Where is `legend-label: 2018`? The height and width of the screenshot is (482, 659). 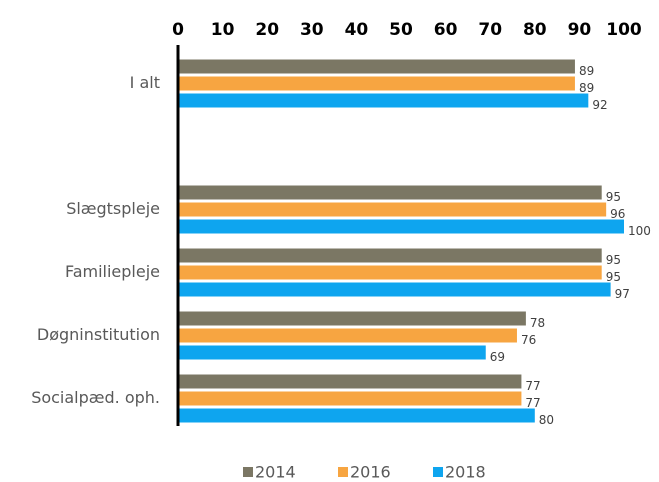
legend-label: 2018 is located at coordinates (465, 472).